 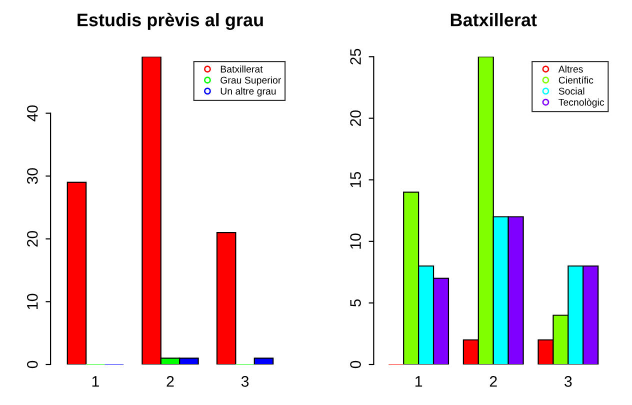 I want to click on y-tick-label: 5, so click(x=355, y=303).